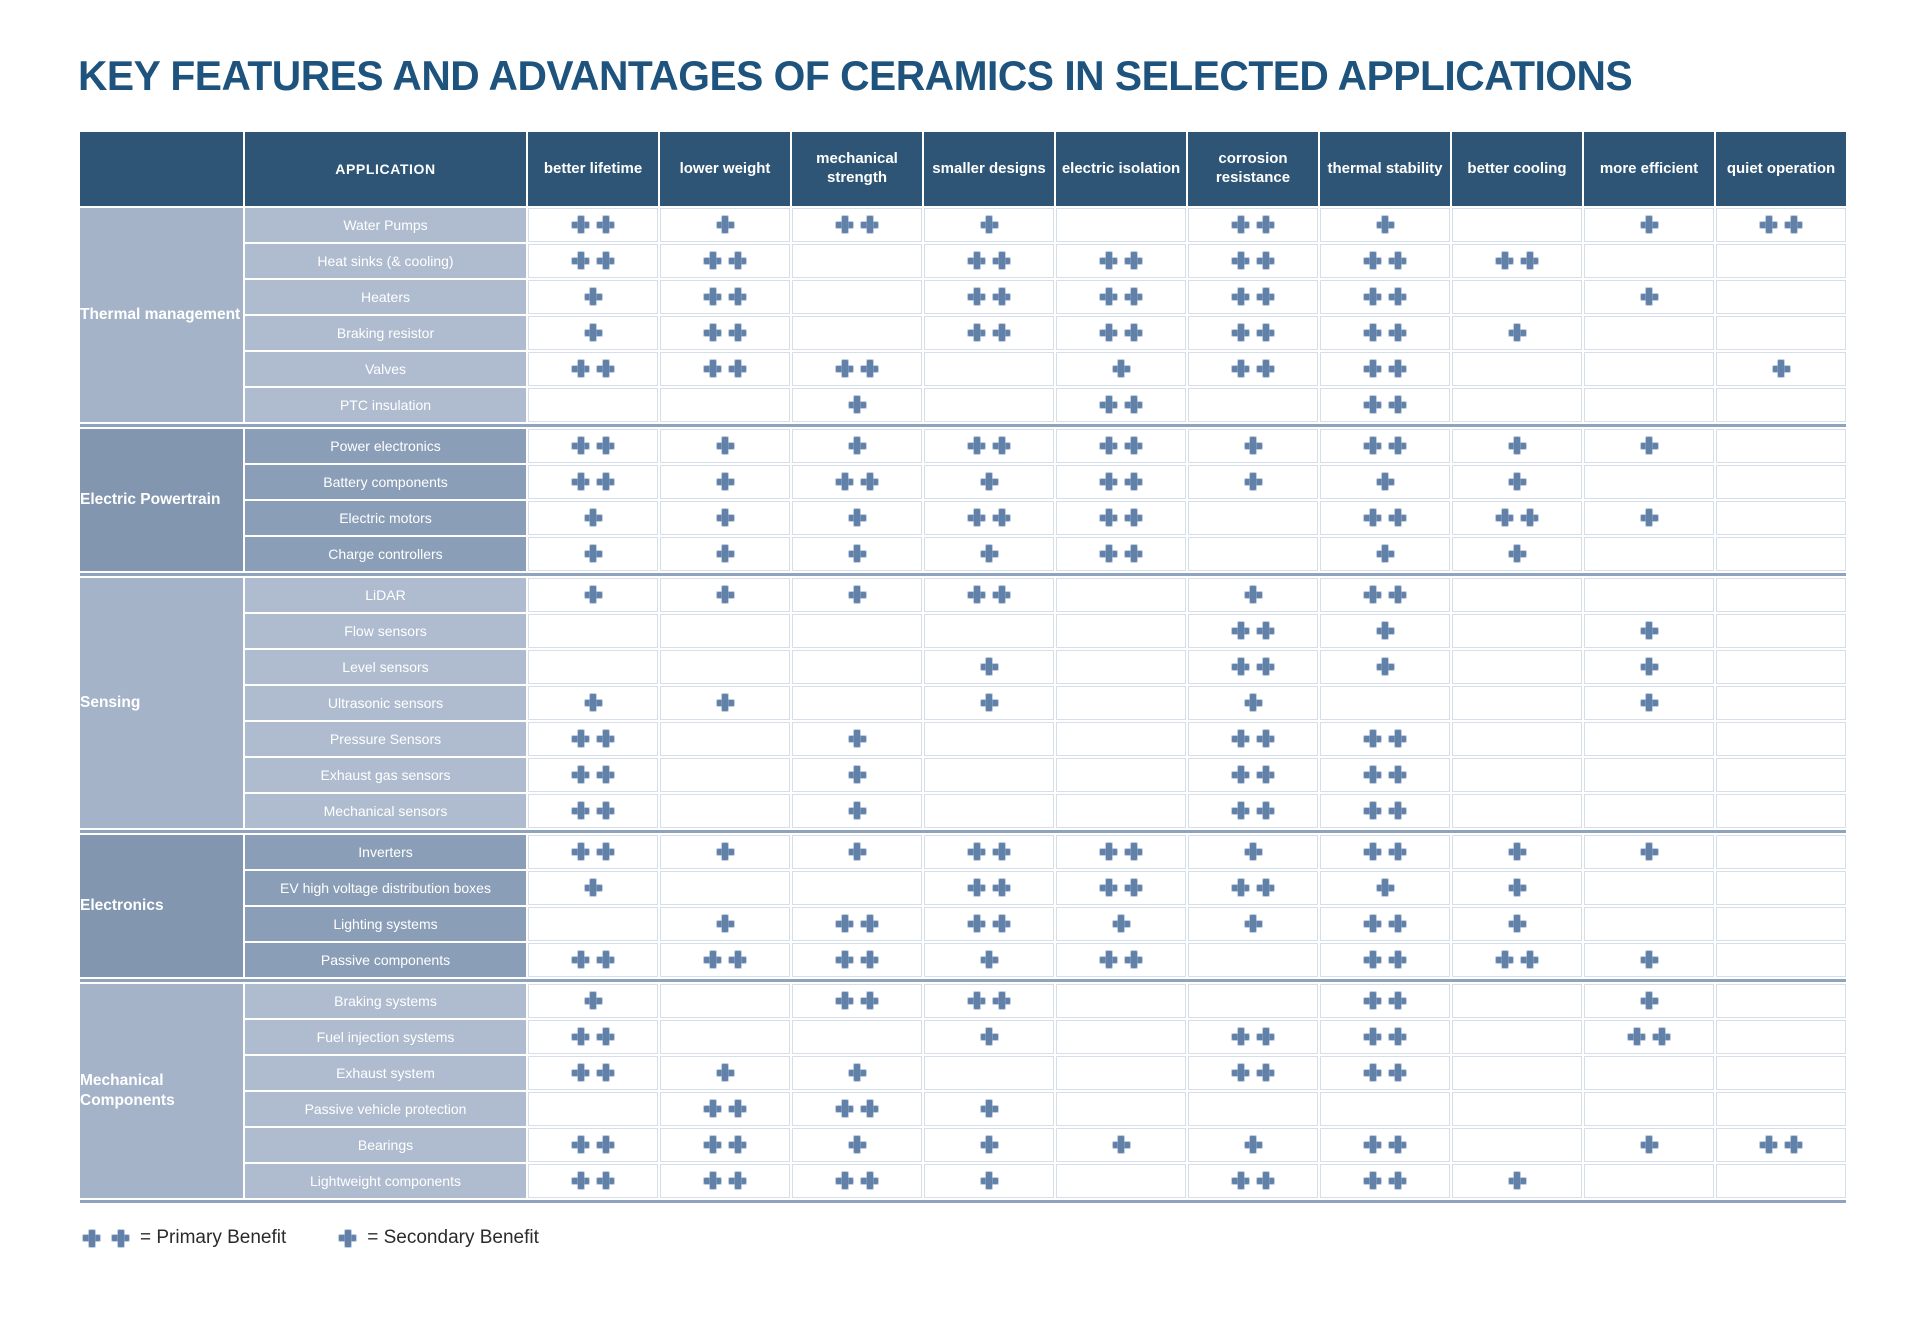  I want to click on application-cell-lighting-systems: Lighting systems, so click(385, 924).